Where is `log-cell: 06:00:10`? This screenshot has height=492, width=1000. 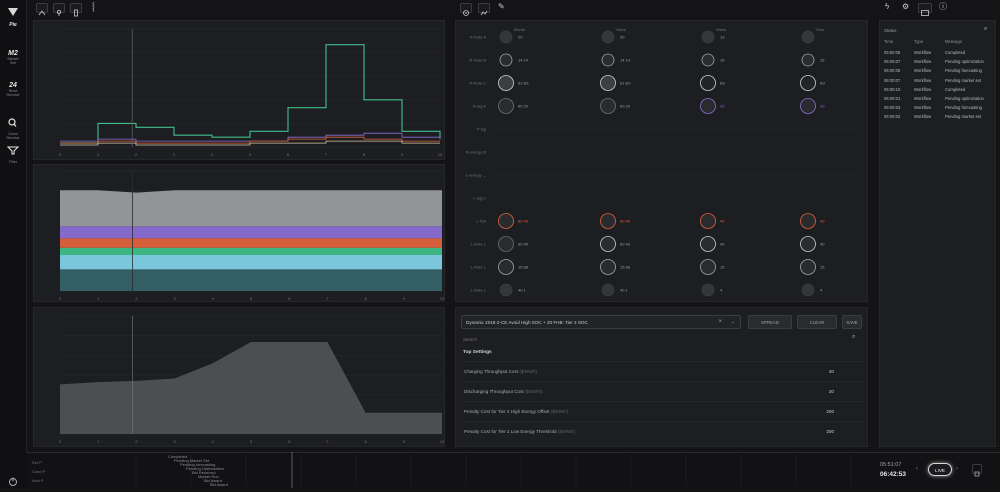
log-cell: 06:00:10 is located at coordinates (892, 89).